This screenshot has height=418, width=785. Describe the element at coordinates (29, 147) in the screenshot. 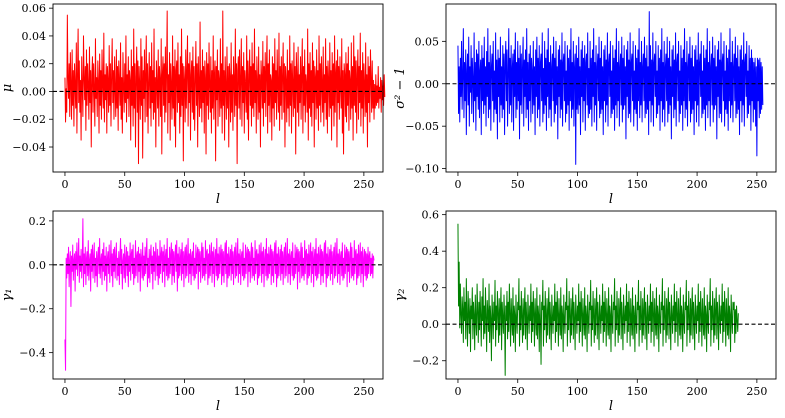

I see `y-tick-label: −0.04` at that location.